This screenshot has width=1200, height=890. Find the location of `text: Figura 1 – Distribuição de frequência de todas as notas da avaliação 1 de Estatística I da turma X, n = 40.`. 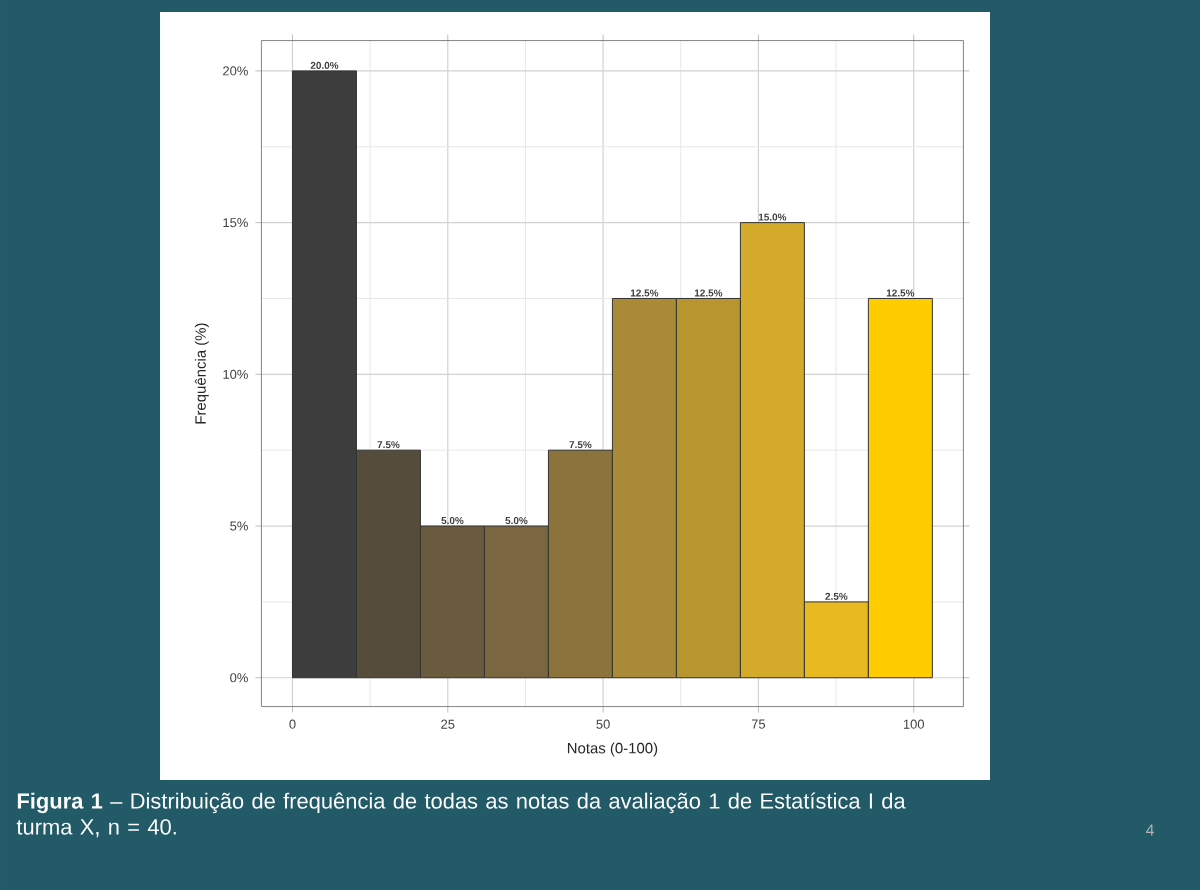

text: Figura 1 – Distribuição de frequência de todas as notas da avaliação 1 de Estatística I da turma X, n = 40. is located at coordinates (461, 815).